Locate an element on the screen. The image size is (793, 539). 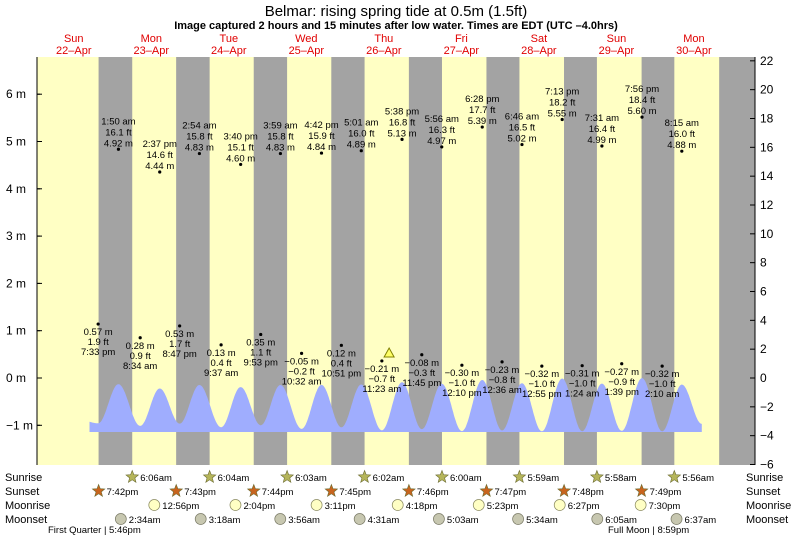
row-label-right: Moonset is located at coordinates (767, 520).